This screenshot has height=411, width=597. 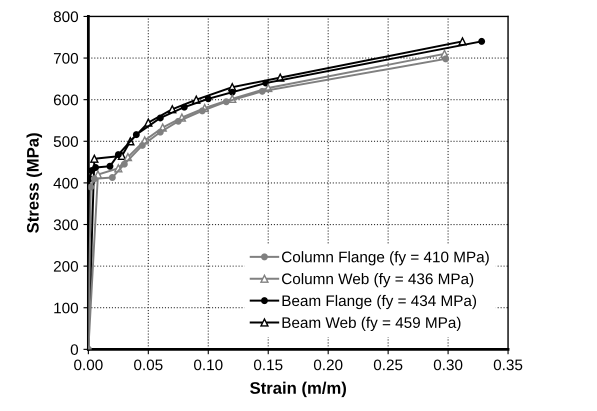 What do you see at coordinates (66, 58) in the screenshot?
I see `y-tick-label: 700` at bounding box center [66, 58].